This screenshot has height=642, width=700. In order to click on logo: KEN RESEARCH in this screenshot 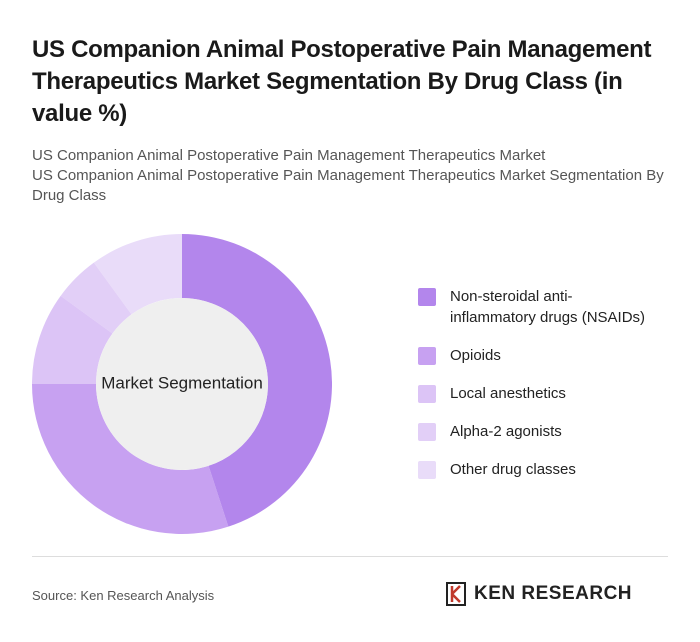, I will do `click(539, 594)`.